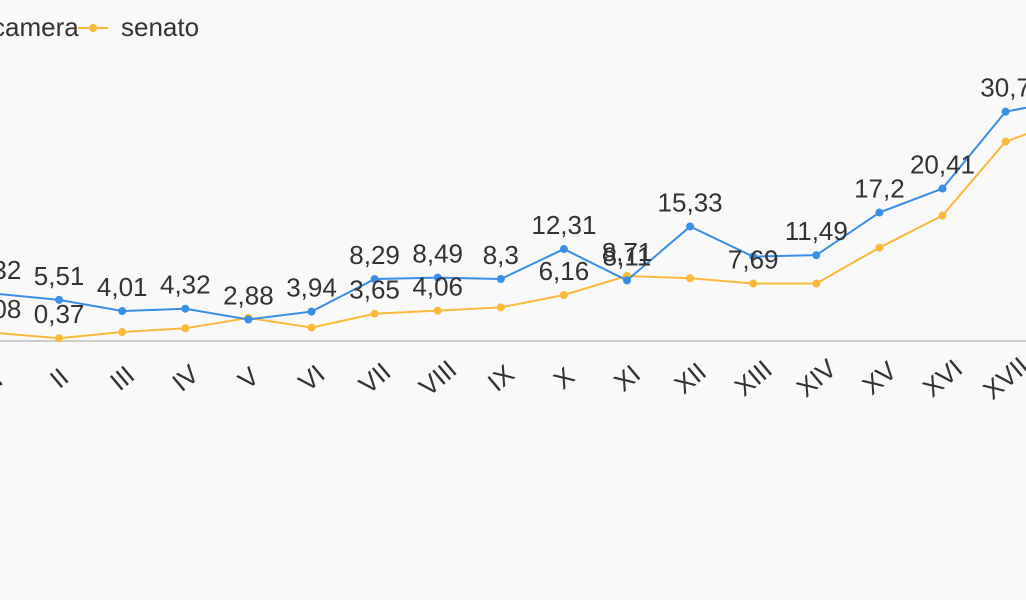 The width and height of the screenshot is (1026, 600). What do you see at coordinates (501, 378) in the screenshot?
I see `x-tick-label: IX` at bounding box center [501, 378].